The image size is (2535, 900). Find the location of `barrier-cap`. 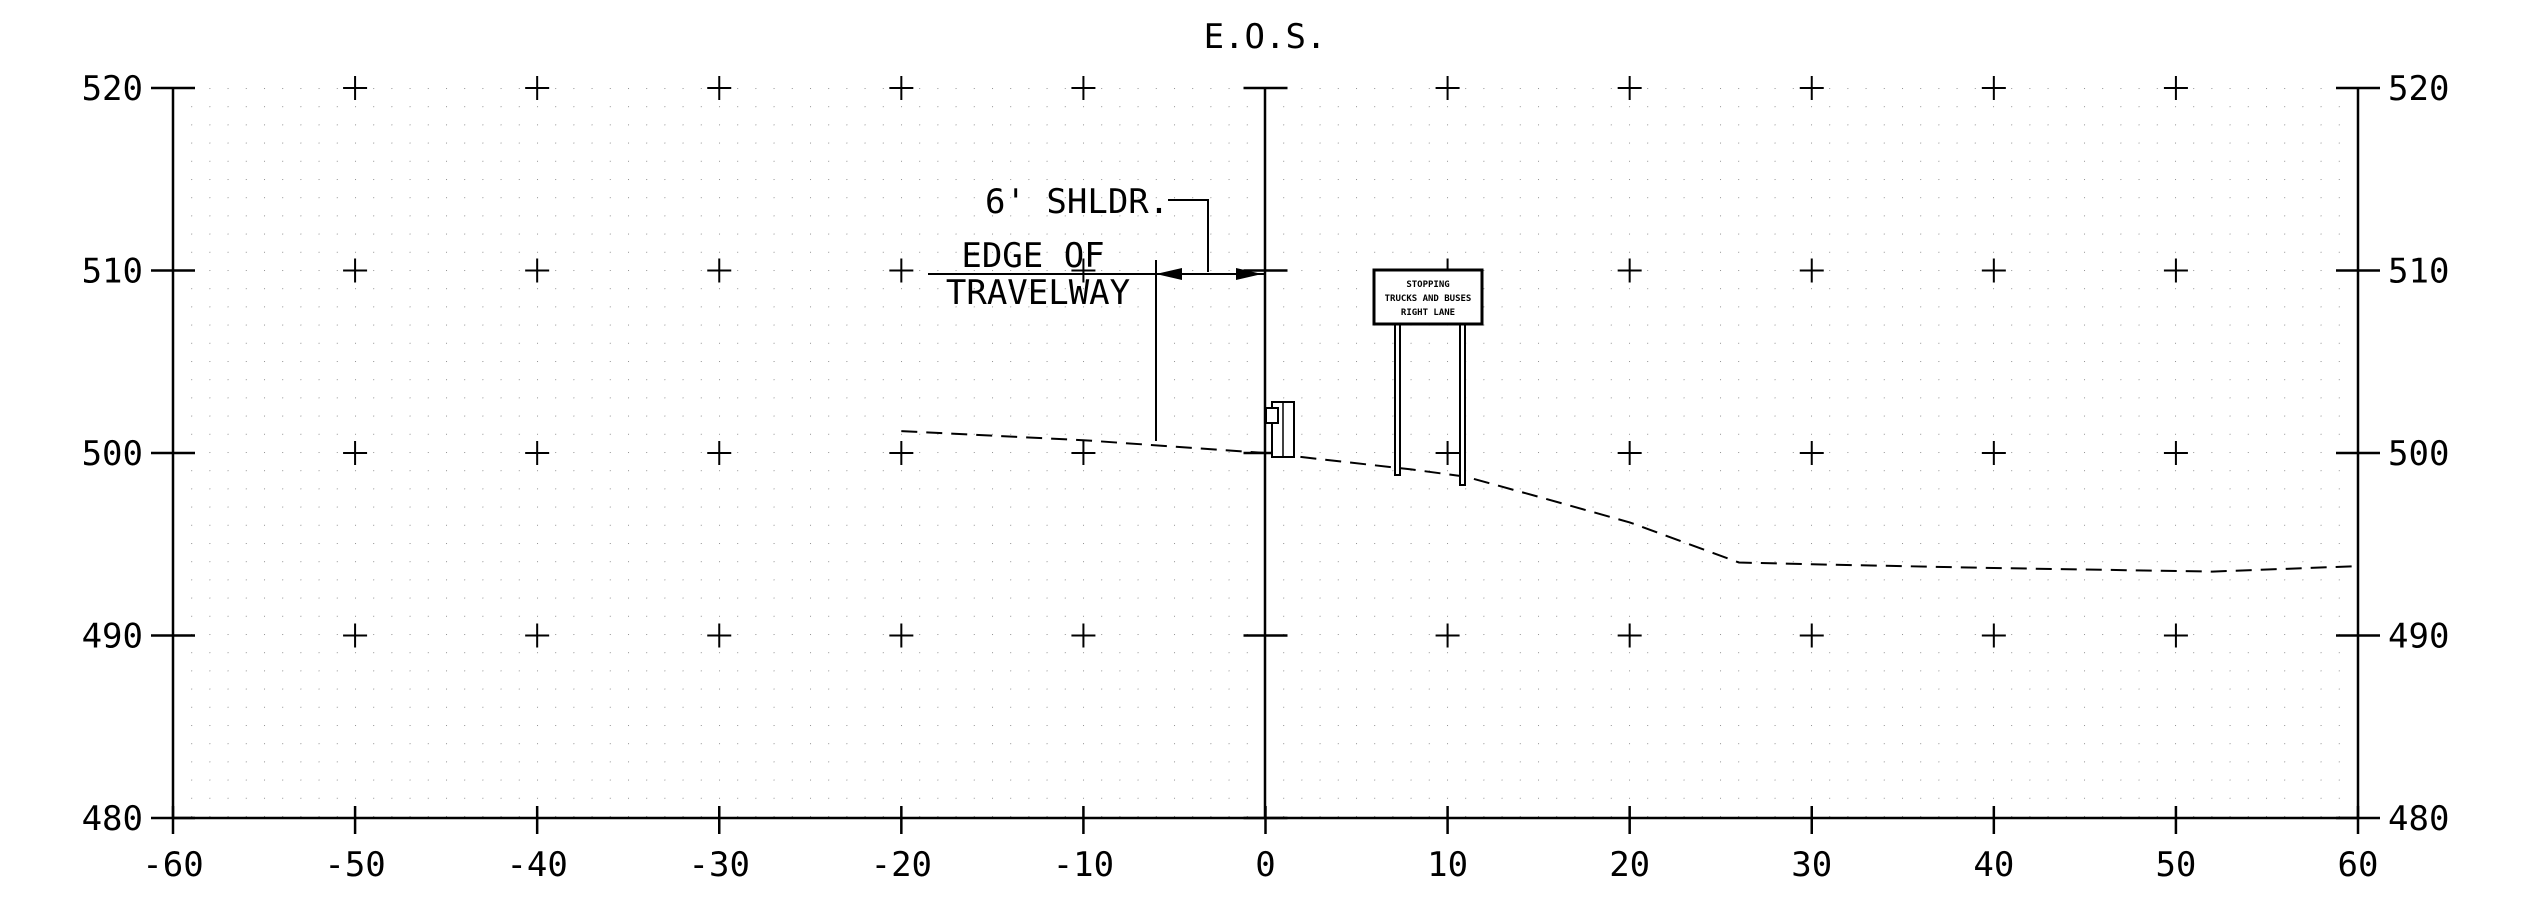

barrier-cap is located at coordinates (1272, 415).